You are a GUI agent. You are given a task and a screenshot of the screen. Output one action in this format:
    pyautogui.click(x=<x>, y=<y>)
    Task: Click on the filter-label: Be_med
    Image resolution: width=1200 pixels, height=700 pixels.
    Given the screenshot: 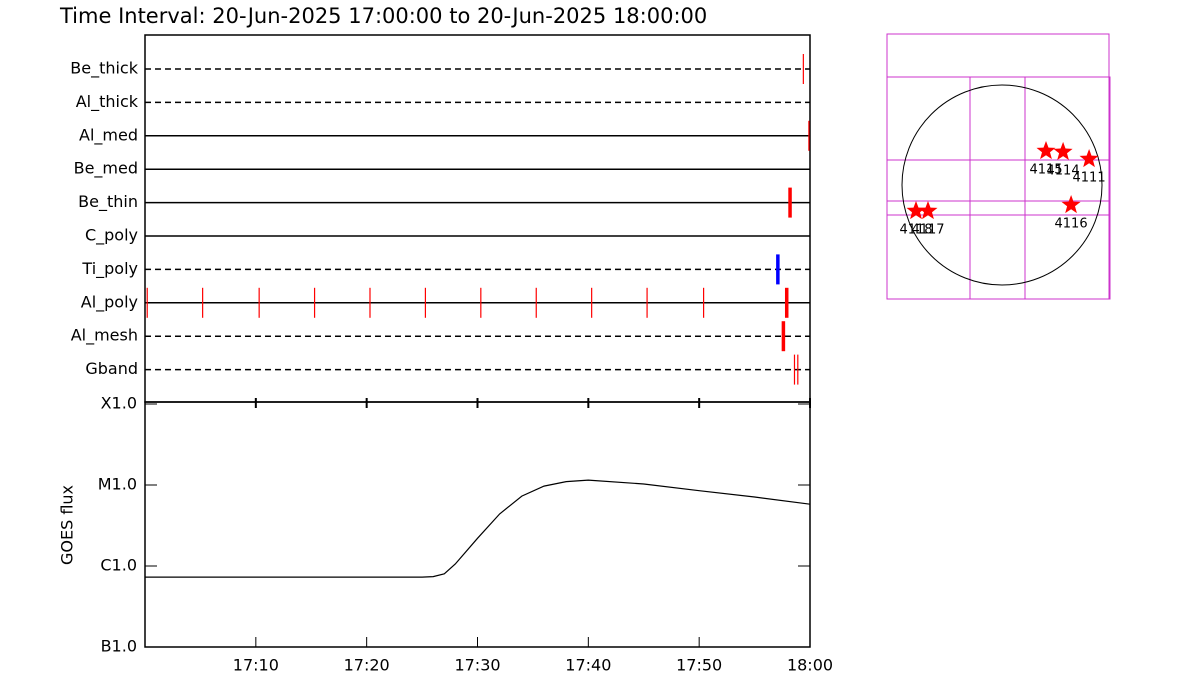 What is the action you would take?
    pyautogui.click(x=106, y=169)
    